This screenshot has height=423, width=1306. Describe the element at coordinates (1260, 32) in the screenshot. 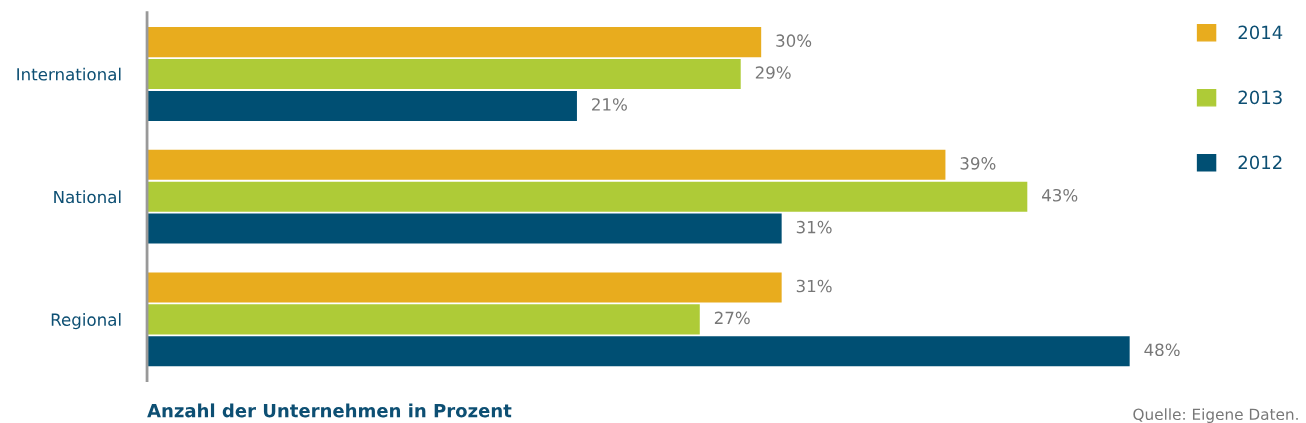

I see `legend-label: 2014` at that location.